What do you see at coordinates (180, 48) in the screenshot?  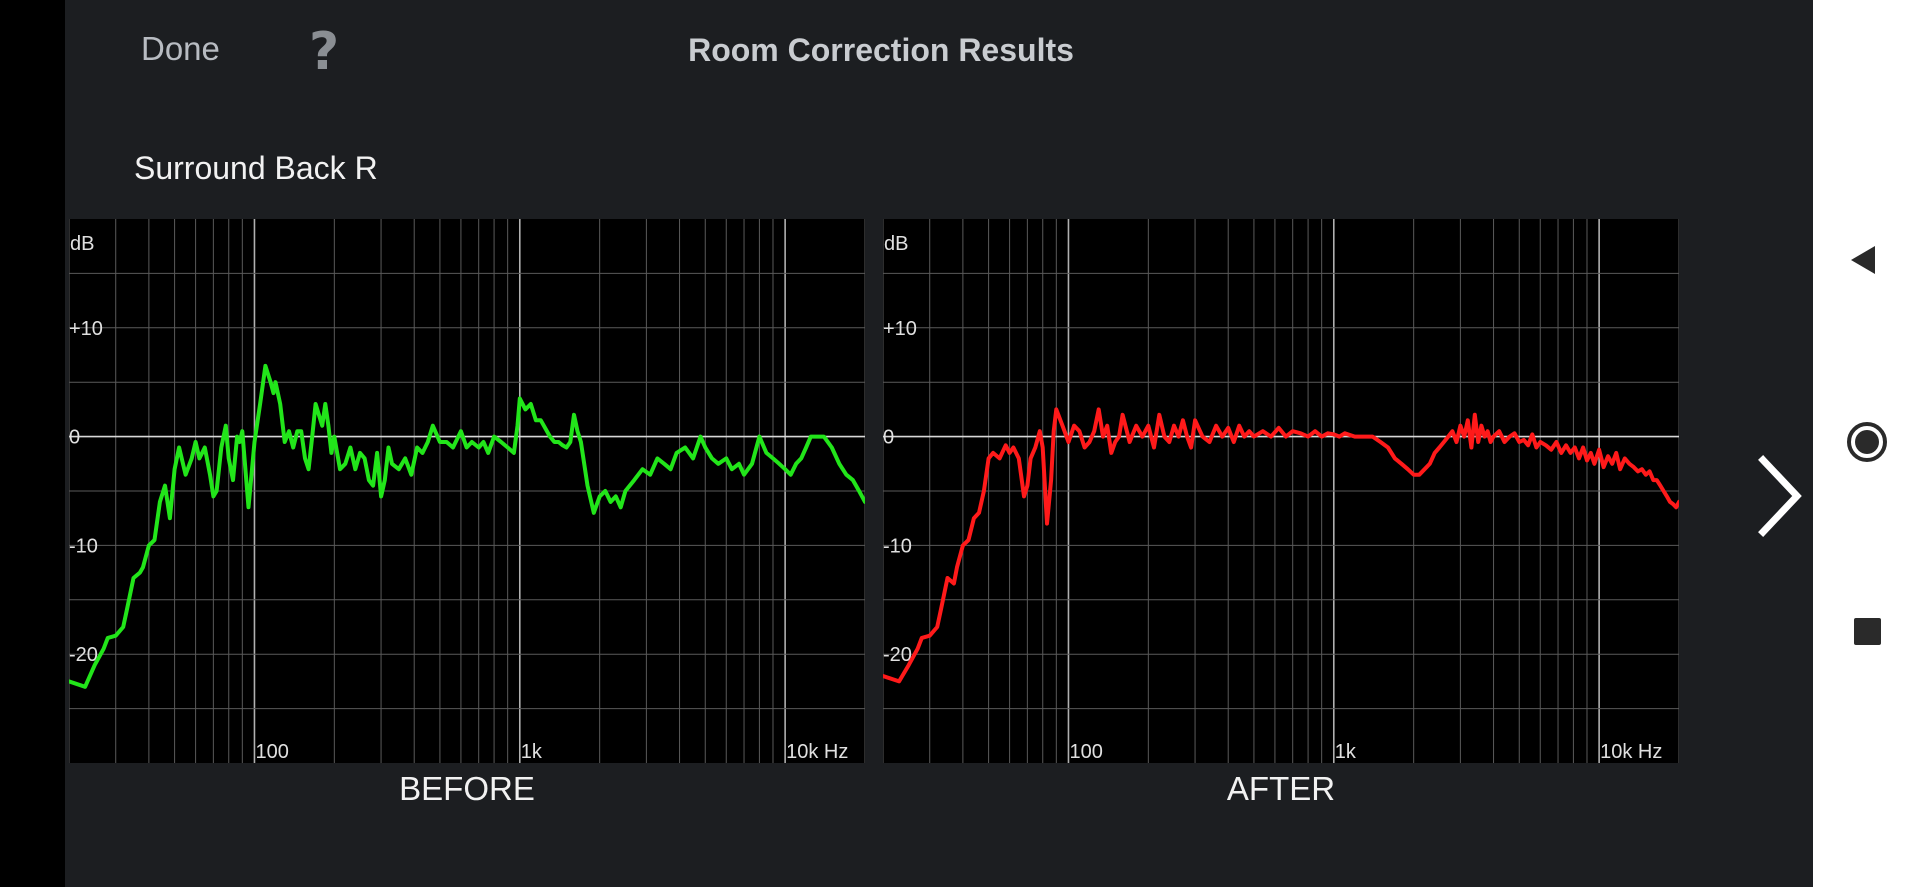 I see `done-button: Done` at bounding box center [180, 48].